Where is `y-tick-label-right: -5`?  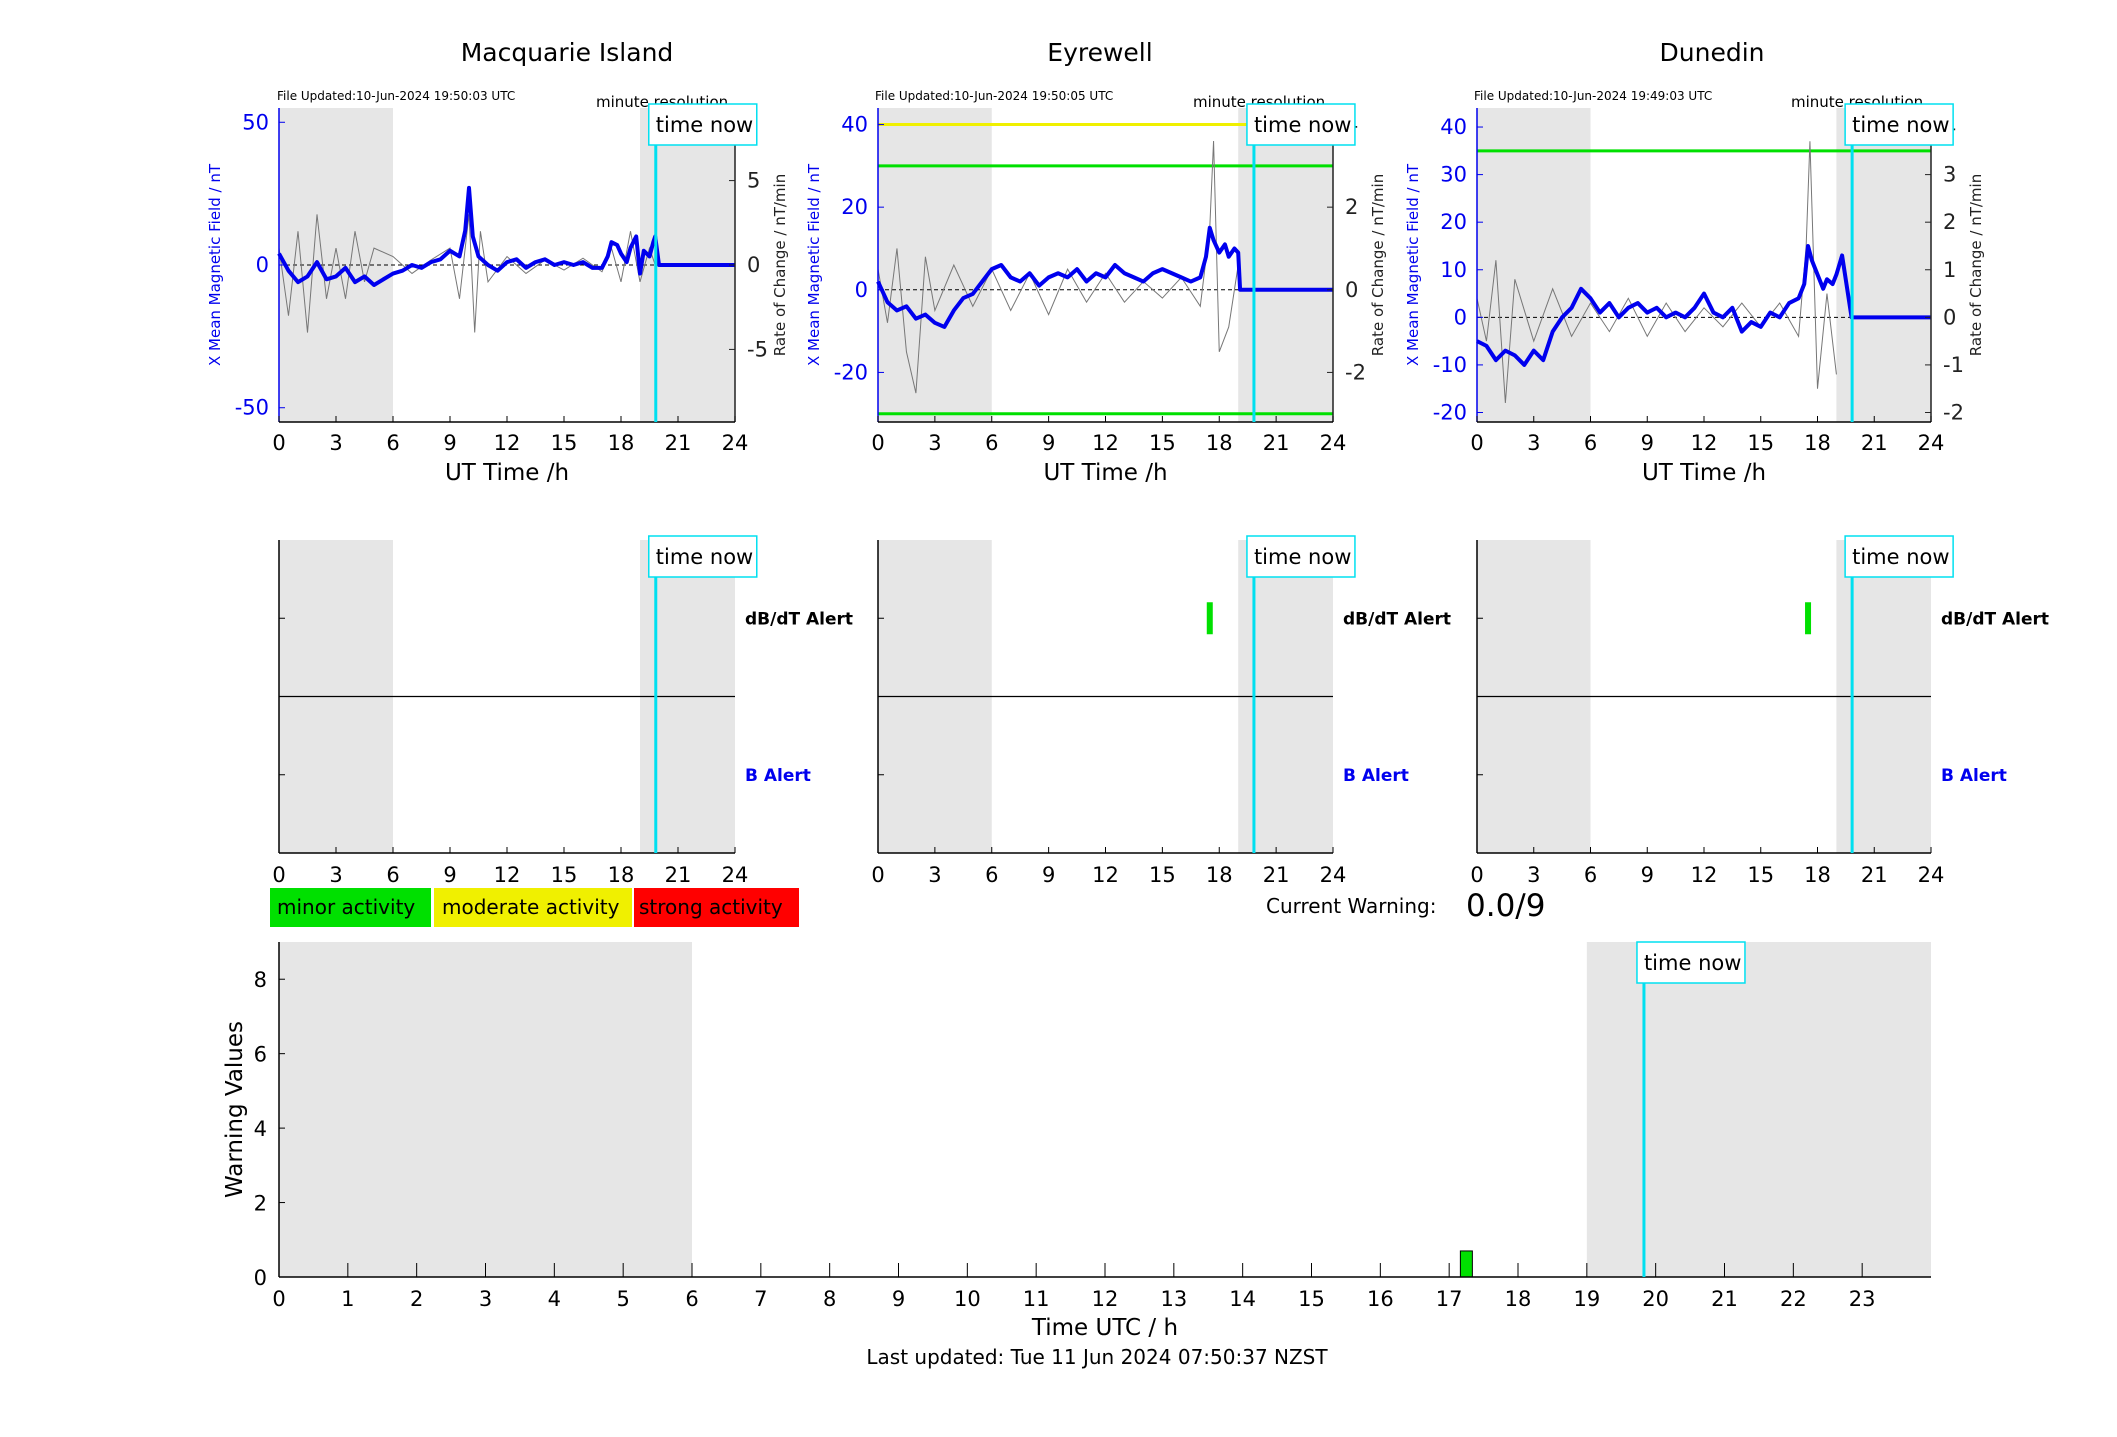
y-tick-label-right: -5 is located at coordinates (757, 349).